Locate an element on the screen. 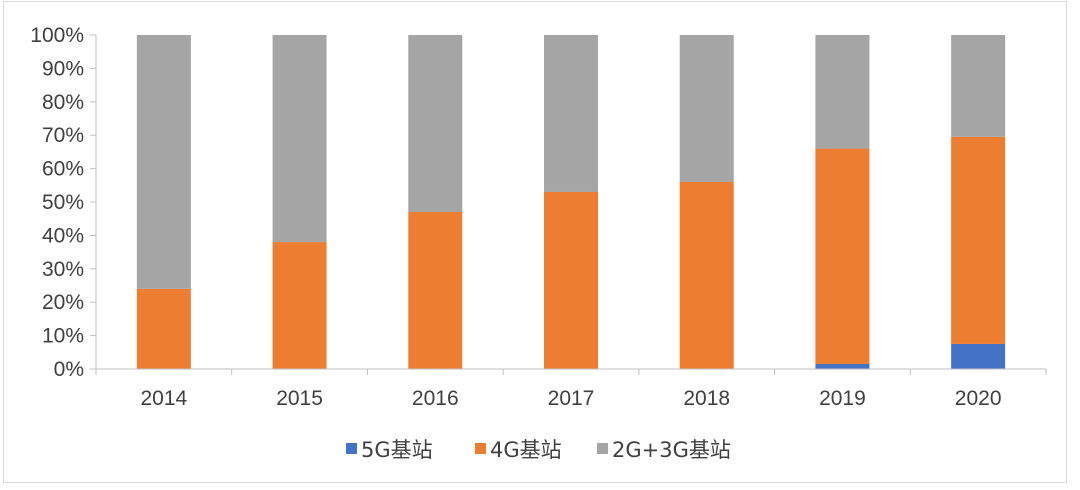 This screenshot has height=490, width=1080. y-tick-label: 100% is located at coordinates (57, 35).